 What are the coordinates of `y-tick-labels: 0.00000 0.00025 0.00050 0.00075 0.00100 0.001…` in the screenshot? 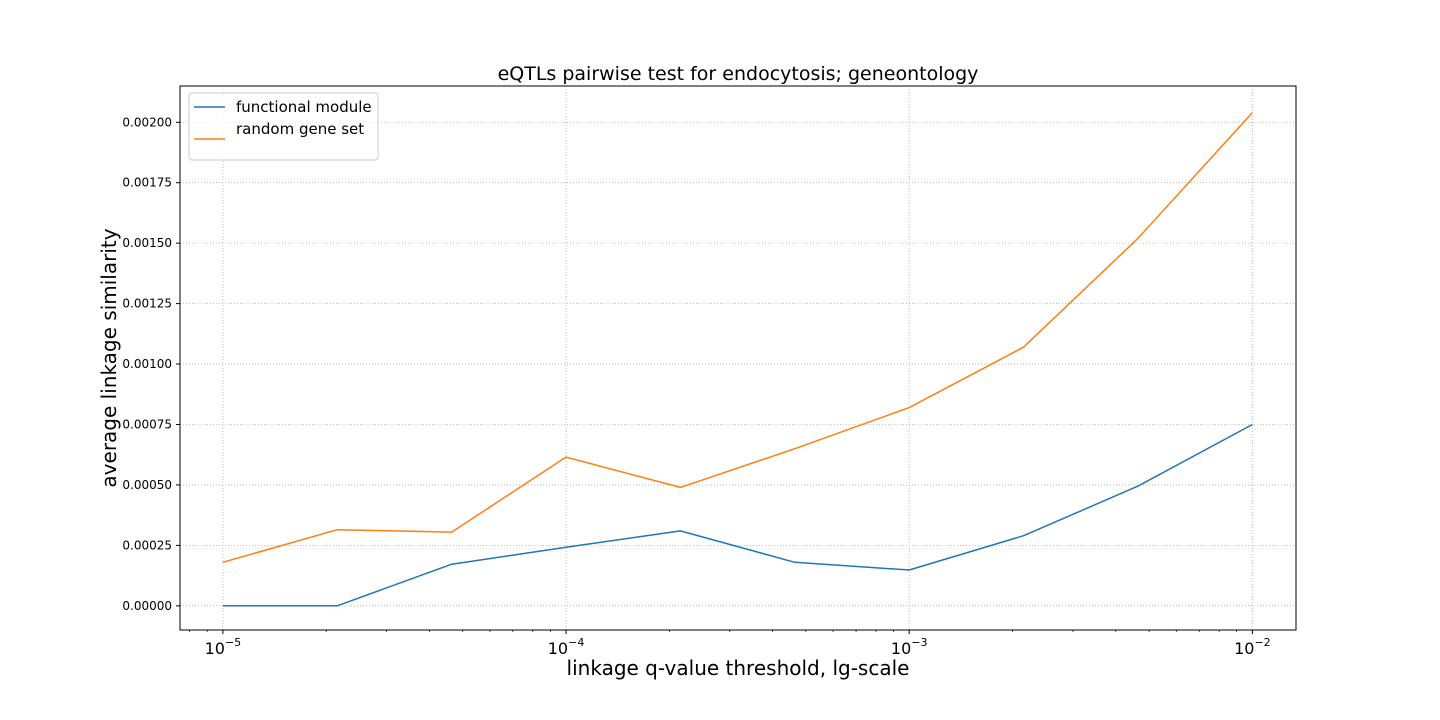 It's located at (147, 364).